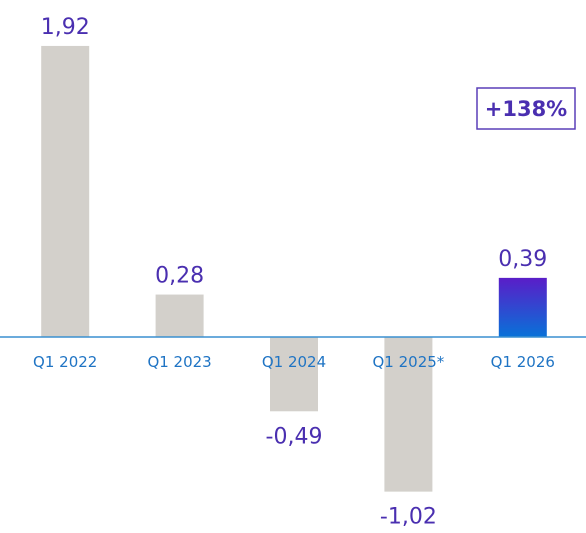 The height and width of the screenshot is (533, 586). What do you see at coordinates (294, 362) in the screenshot?
I see `x-tick-label: Q1 2024` at bounding box center [294, 362].